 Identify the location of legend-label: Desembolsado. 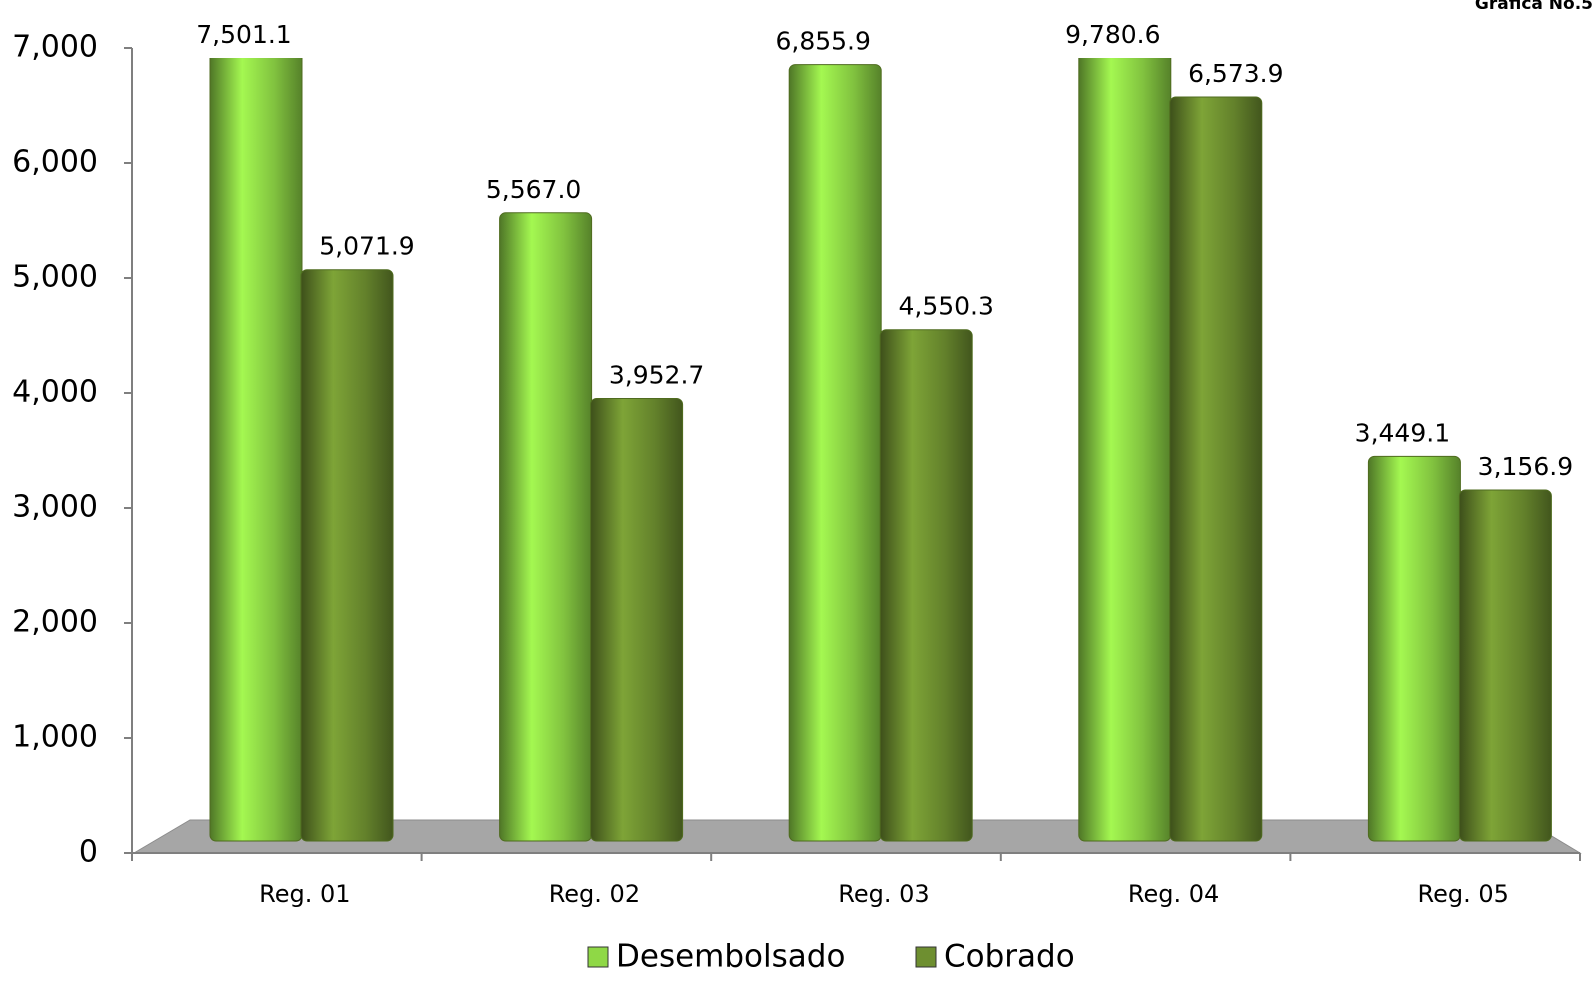
(730, 957).